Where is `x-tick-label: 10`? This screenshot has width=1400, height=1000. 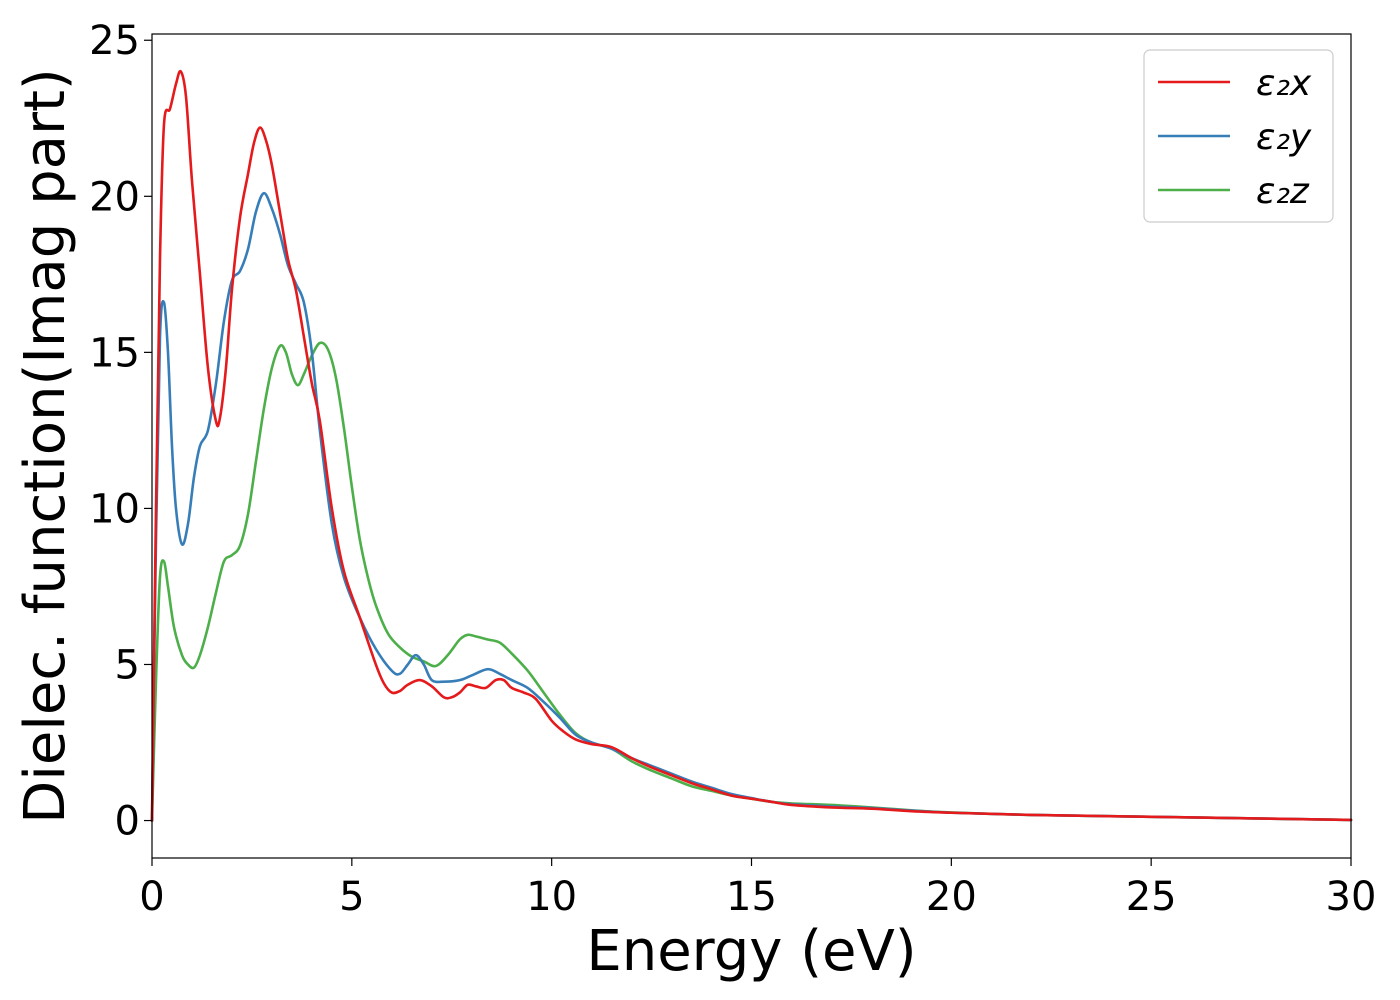 x-tick-label: 10 is located at coordinates (551, 897).